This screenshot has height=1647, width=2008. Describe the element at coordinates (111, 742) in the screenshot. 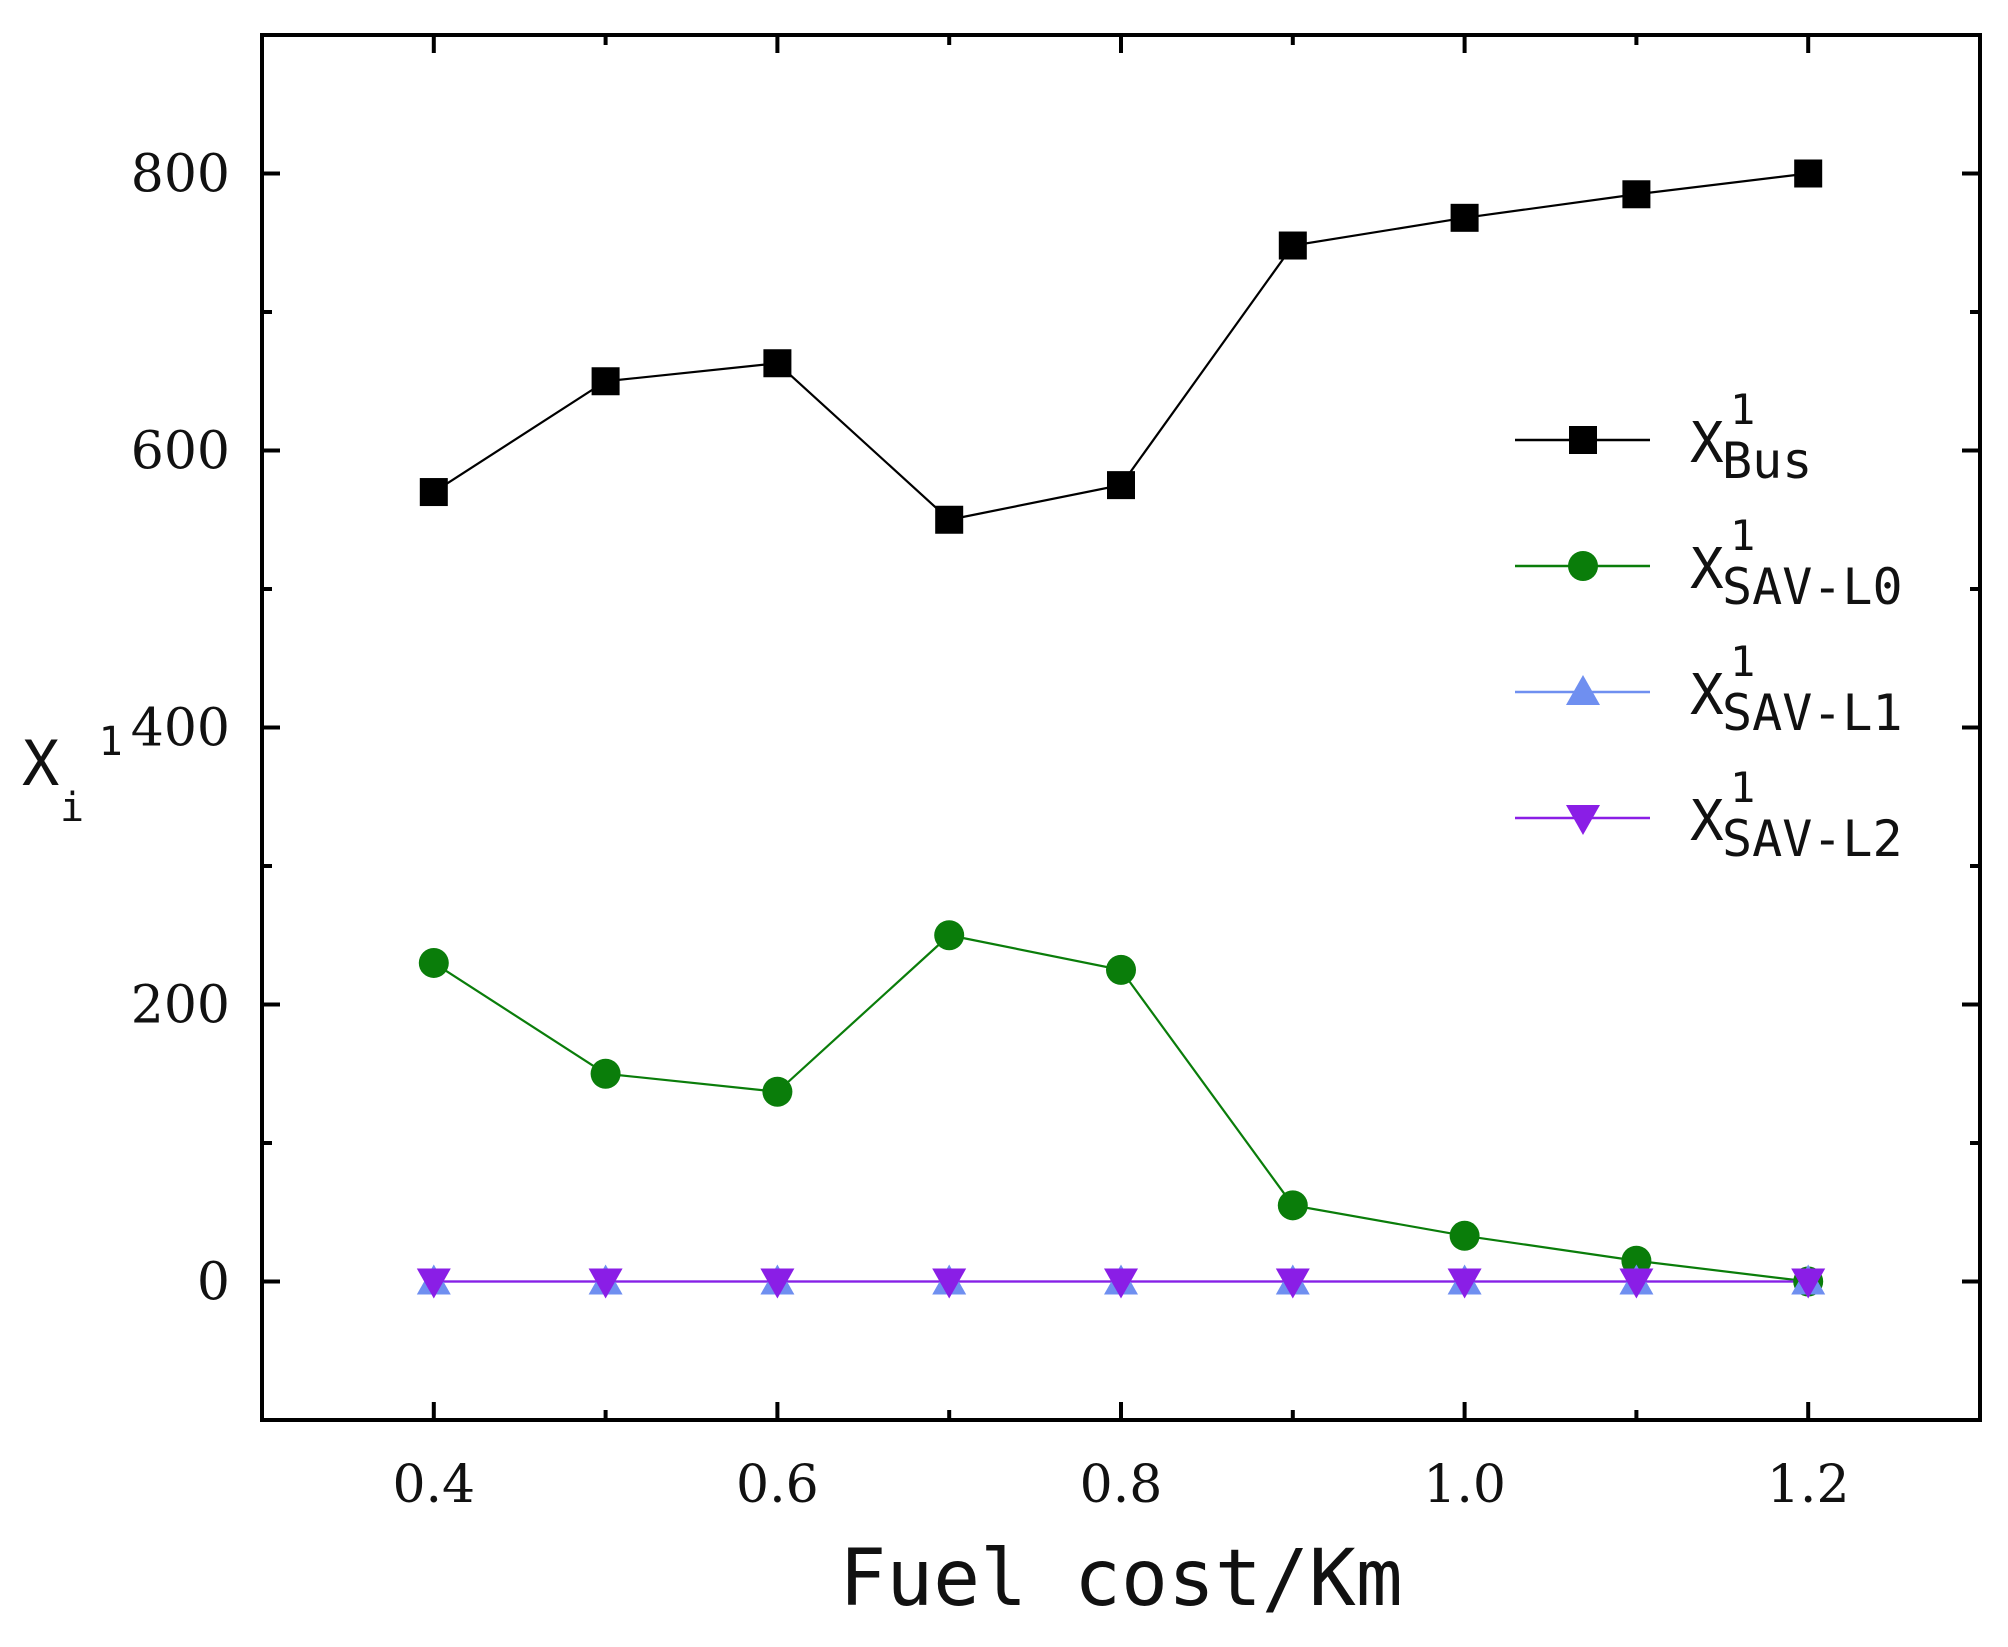

I see `y-axis-title-sup: 1` at that location.